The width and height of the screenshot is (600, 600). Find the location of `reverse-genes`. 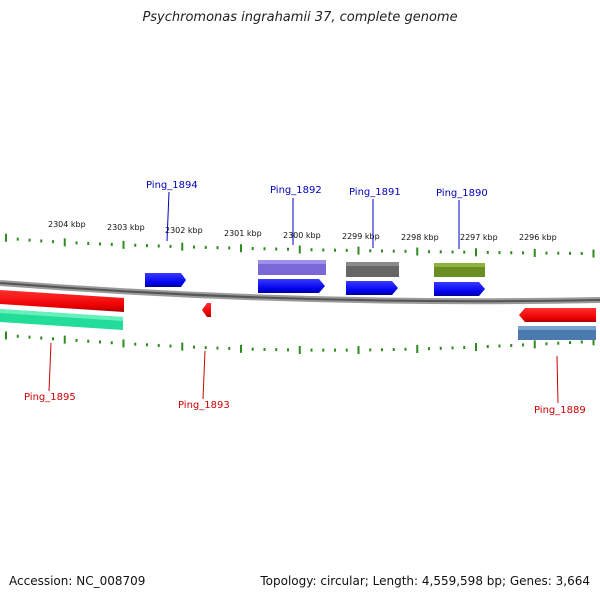

reverse-genes is located at coordinates (298, 315).